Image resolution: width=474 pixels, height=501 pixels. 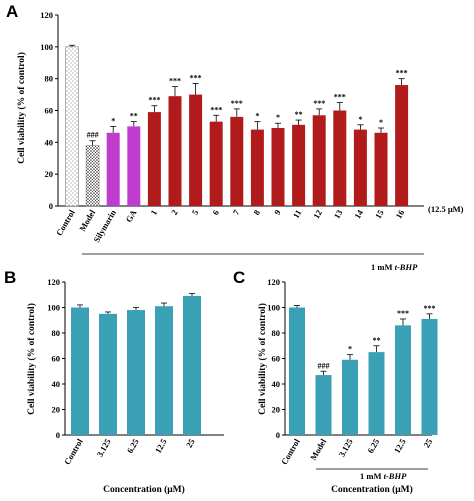 I want to click on panel-a-y-tick-label: 60, so click(x=49, y=111).